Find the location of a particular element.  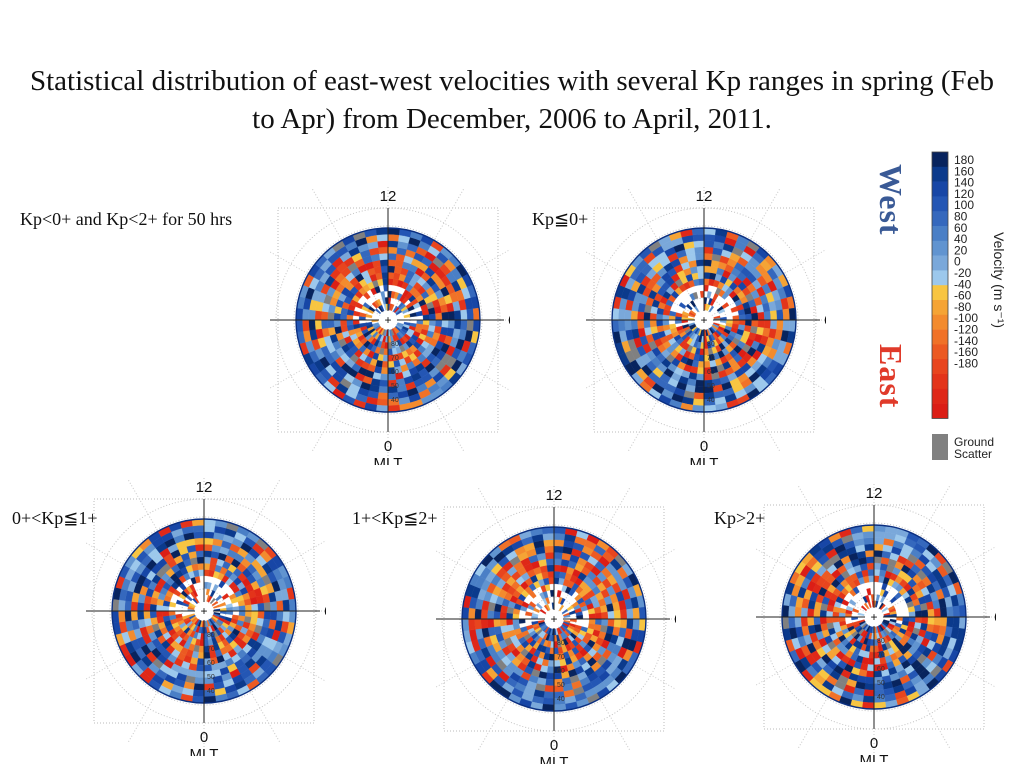

colorbar-tick-label: -20 is located at coordinates (963, 273).